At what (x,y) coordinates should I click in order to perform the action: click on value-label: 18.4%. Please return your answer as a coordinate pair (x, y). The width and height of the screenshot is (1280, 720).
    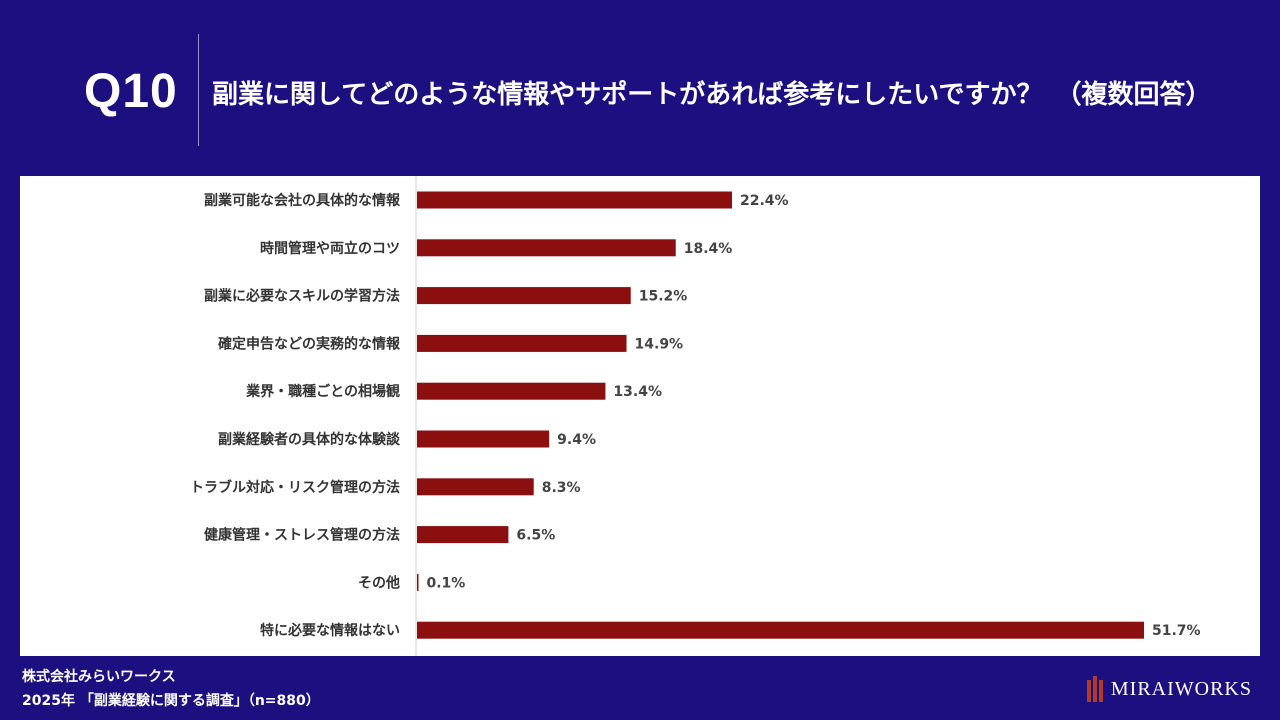
    Looking at the image, I should click on (708, 249).